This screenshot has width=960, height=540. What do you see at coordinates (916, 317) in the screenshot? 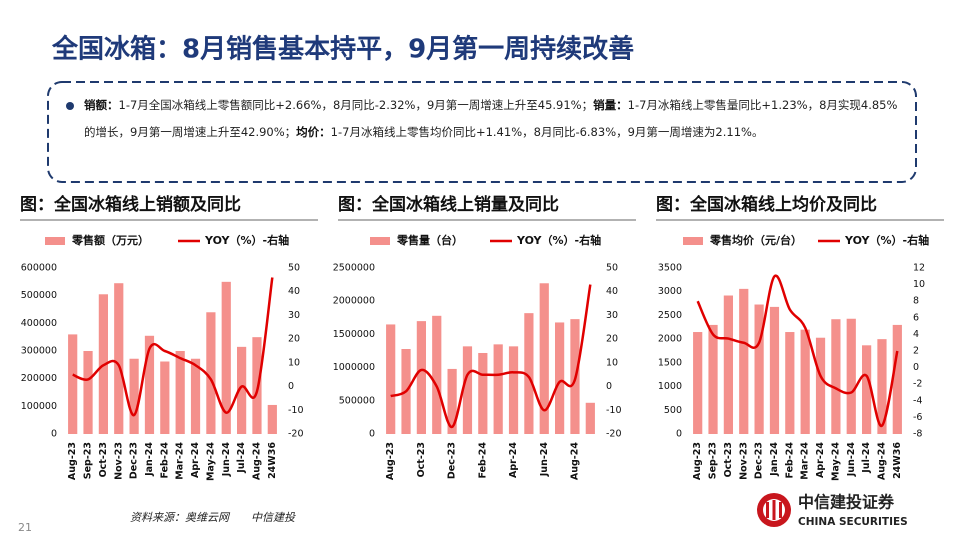
I see `y2-tick-label: 6` at bounding box center [916, 317].